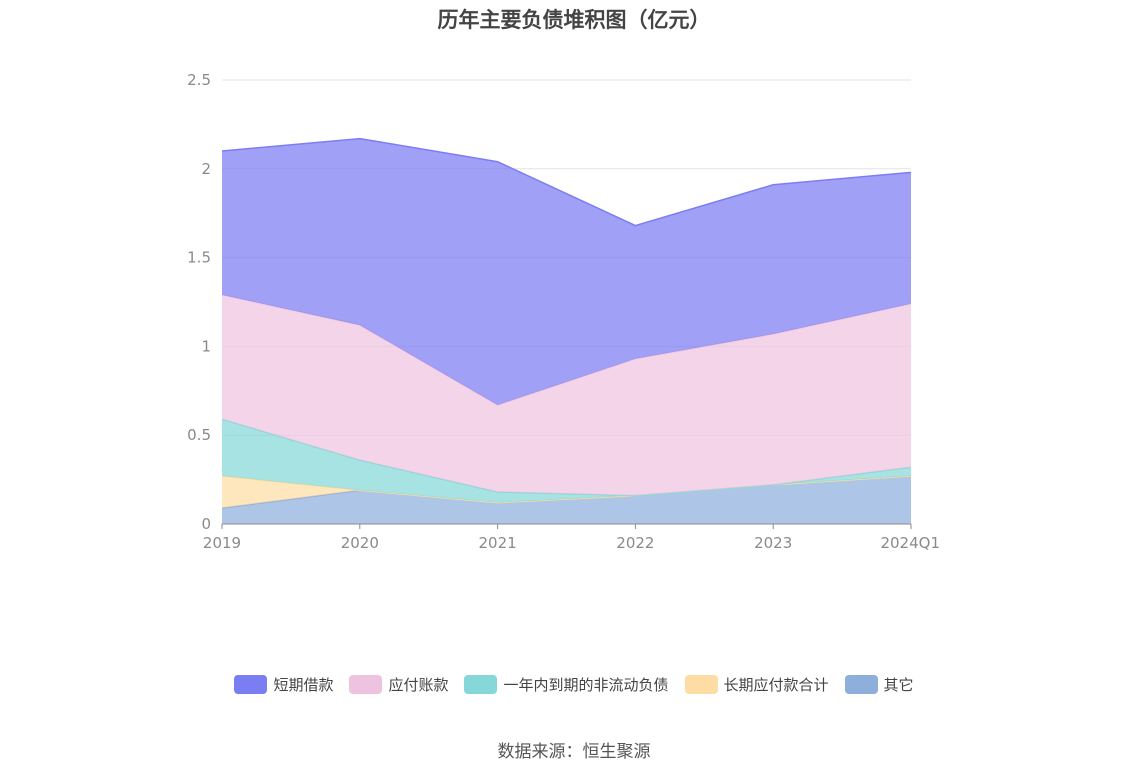 Image resolution: width=1148 pixels, height=776 pixels. Describe the element at coordinates (206, 169) in the screenshot. I see `y-tick-label: 2` at that location.